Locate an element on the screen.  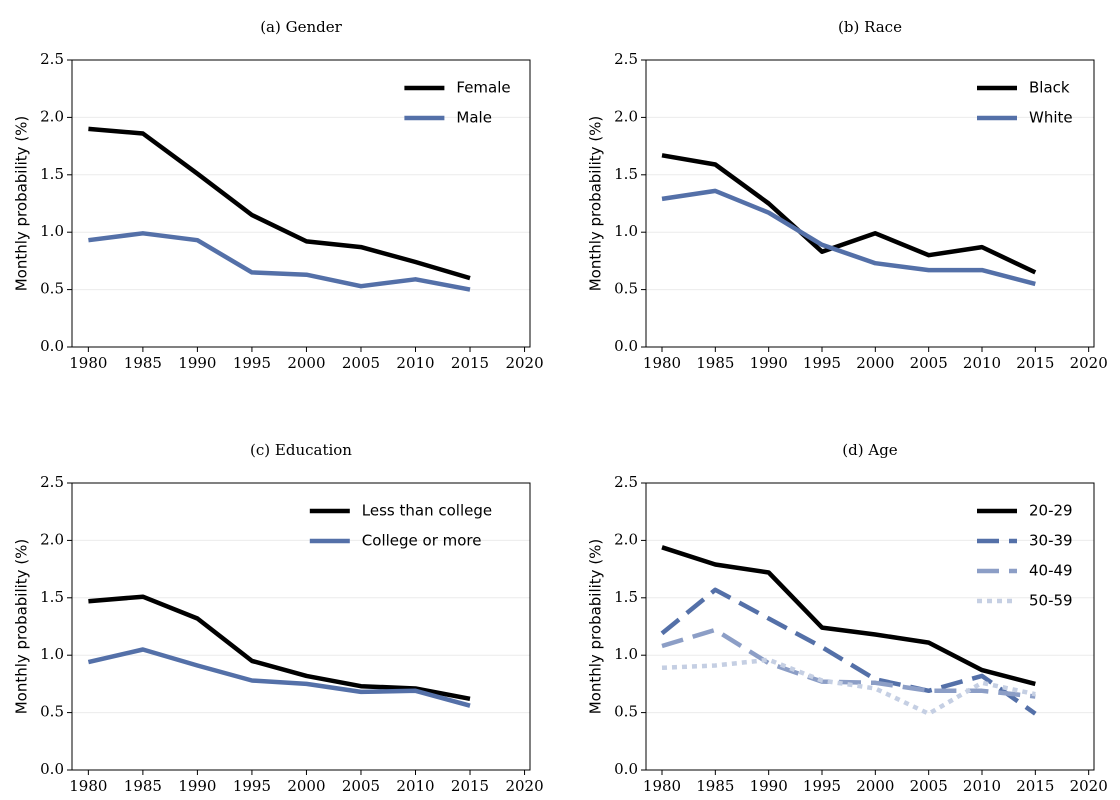
legend-label: 20-29 is located at coordinates (1051, 511).